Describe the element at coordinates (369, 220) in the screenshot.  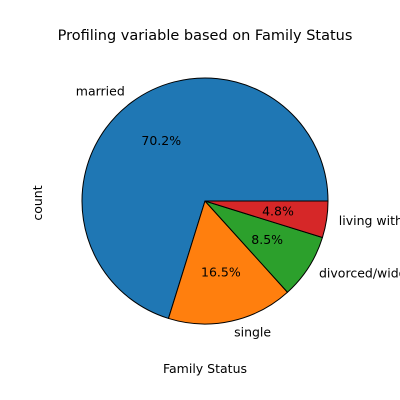
I see `slice-label-3: living with partner` at that location.